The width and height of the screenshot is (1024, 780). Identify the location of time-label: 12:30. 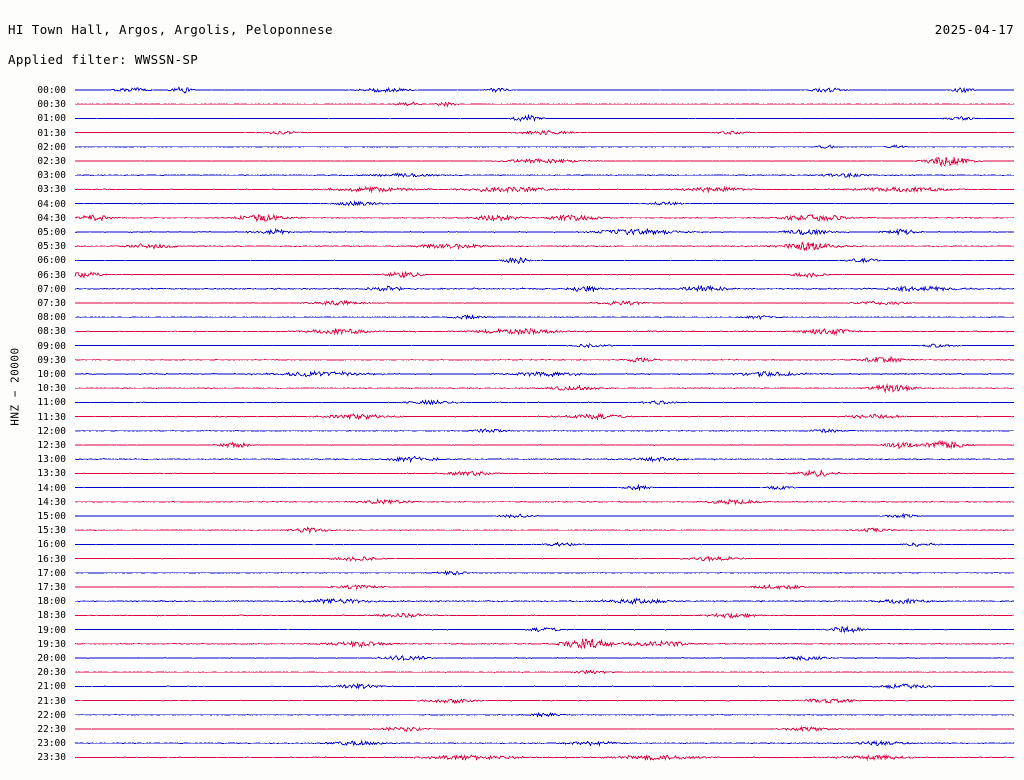
(51, 445).